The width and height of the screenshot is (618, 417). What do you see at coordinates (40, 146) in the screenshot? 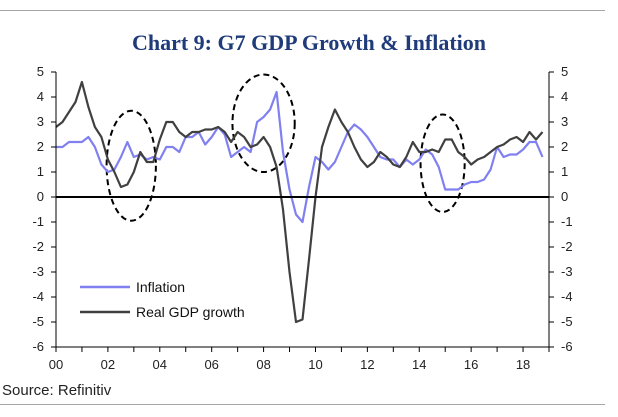
I see `y-tick-label-left: 2` at bounding box center [40, 146].